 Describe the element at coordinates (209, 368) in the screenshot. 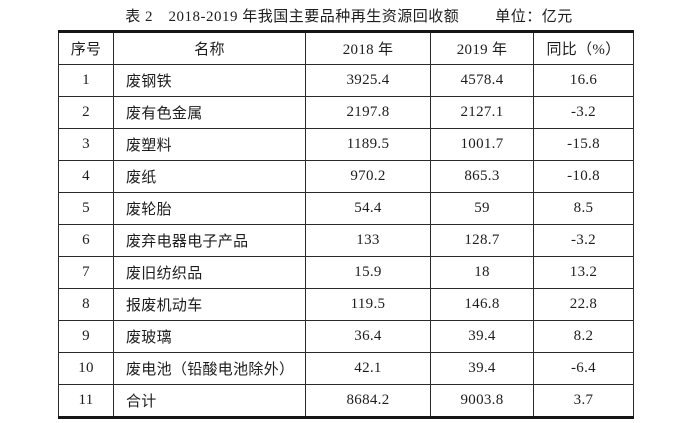

I see `cell-name: 废电池（铅酸电池除外）` at that location.